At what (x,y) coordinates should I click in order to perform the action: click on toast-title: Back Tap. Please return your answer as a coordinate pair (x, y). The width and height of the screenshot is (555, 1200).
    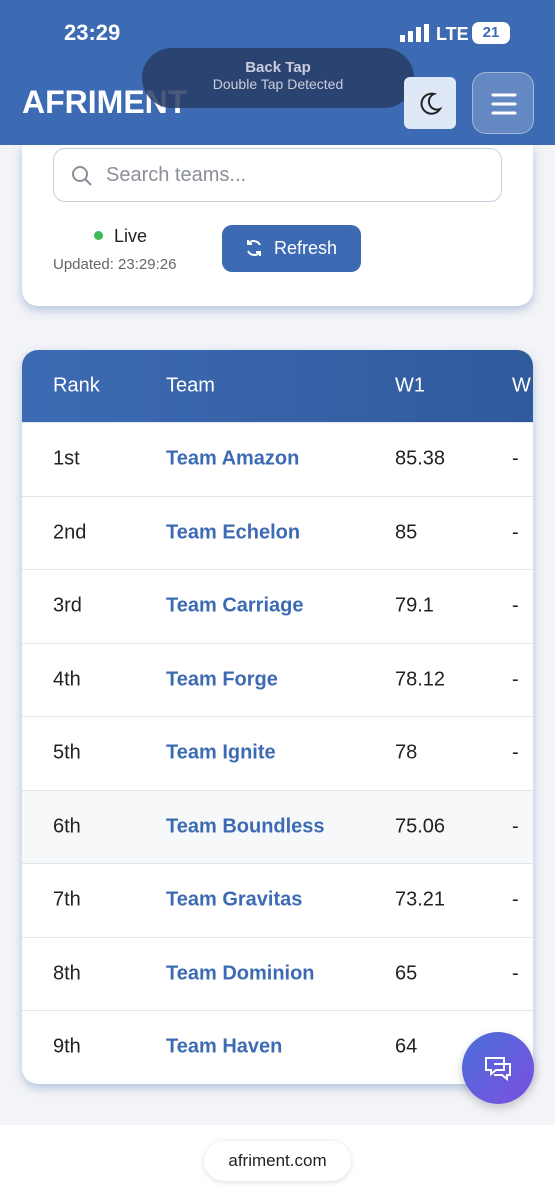
    Looking at the image, I should click on (278, 67).